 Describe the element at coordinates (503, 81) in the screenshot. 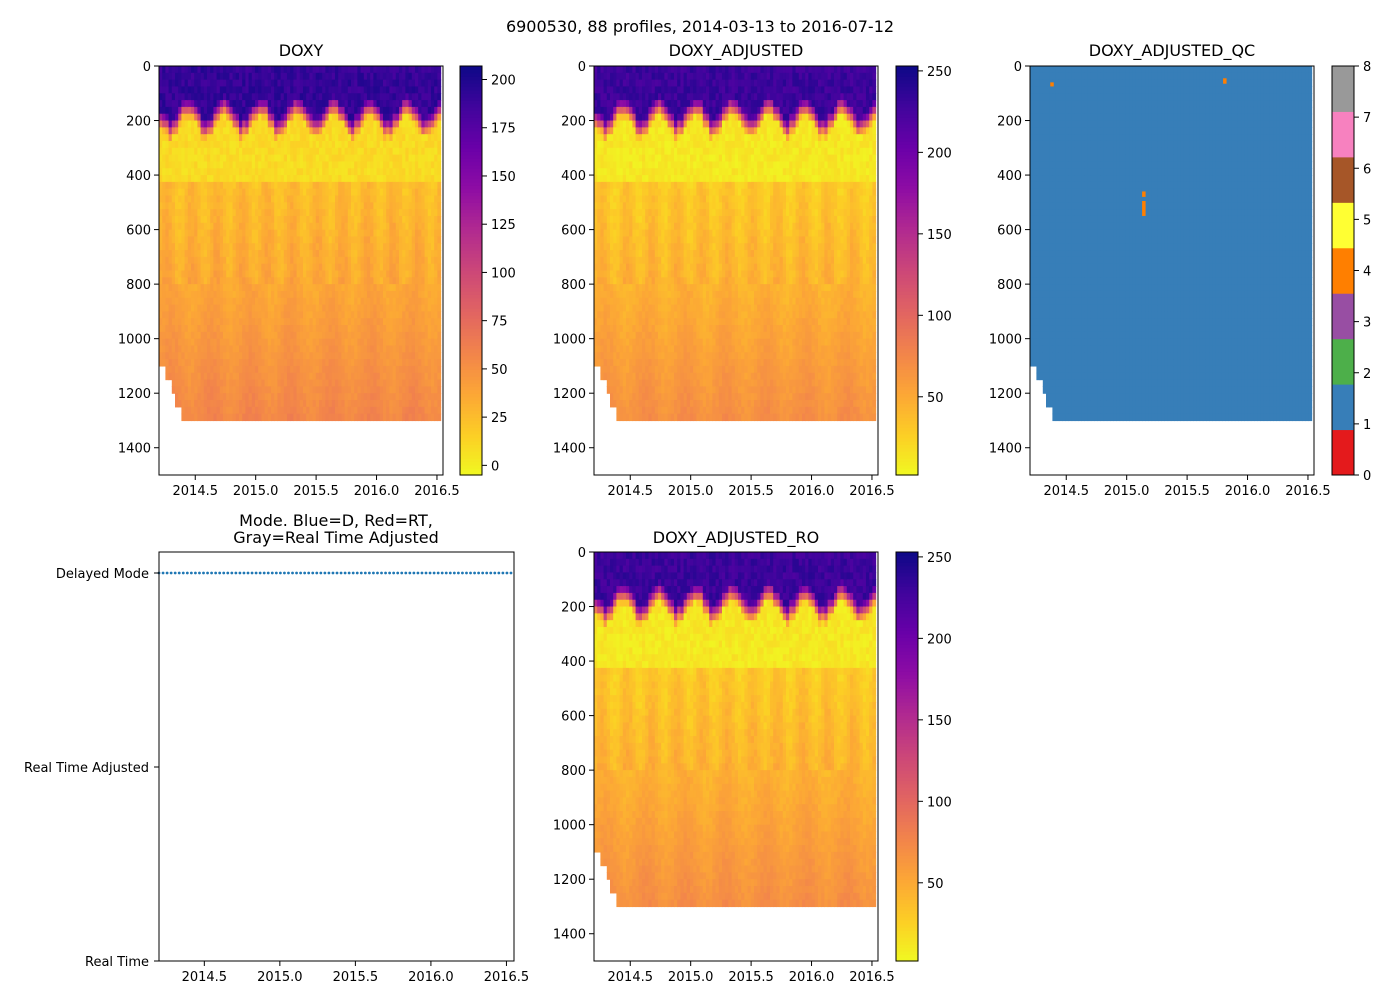

I see `colorbar-tick-label: 200` at that location.